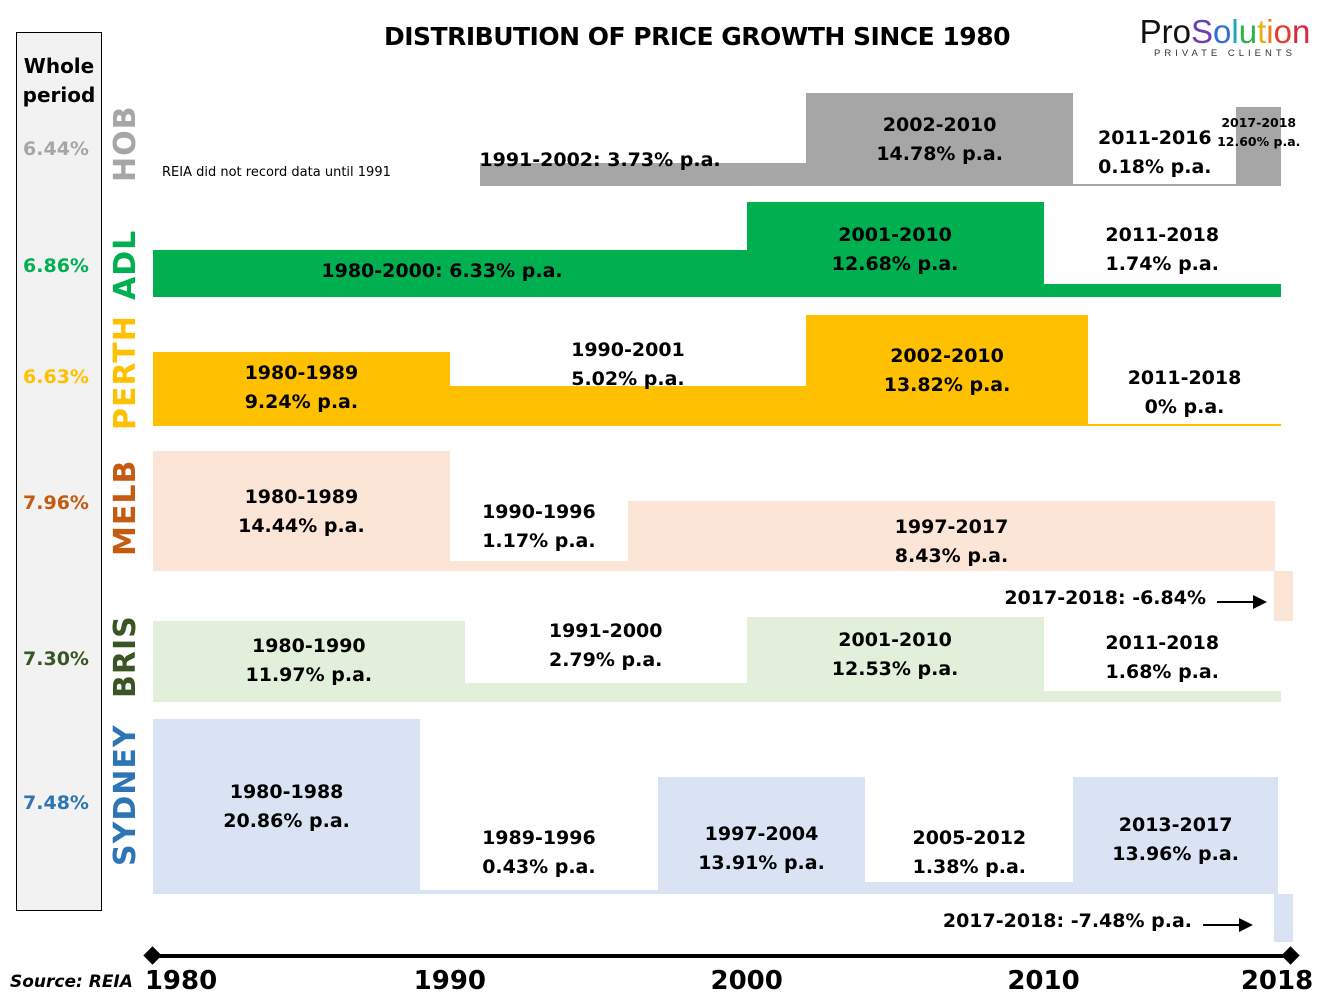  Describe the element at coordinates (539, 838) in the screenshot. I see `segment-period: 1989-1996` at that location.